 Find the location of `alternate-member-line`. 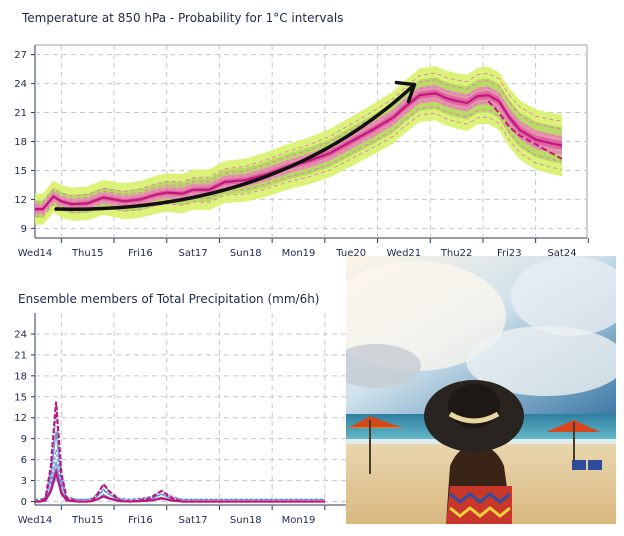

alternate-member-line is located at coordinates (525, 130).